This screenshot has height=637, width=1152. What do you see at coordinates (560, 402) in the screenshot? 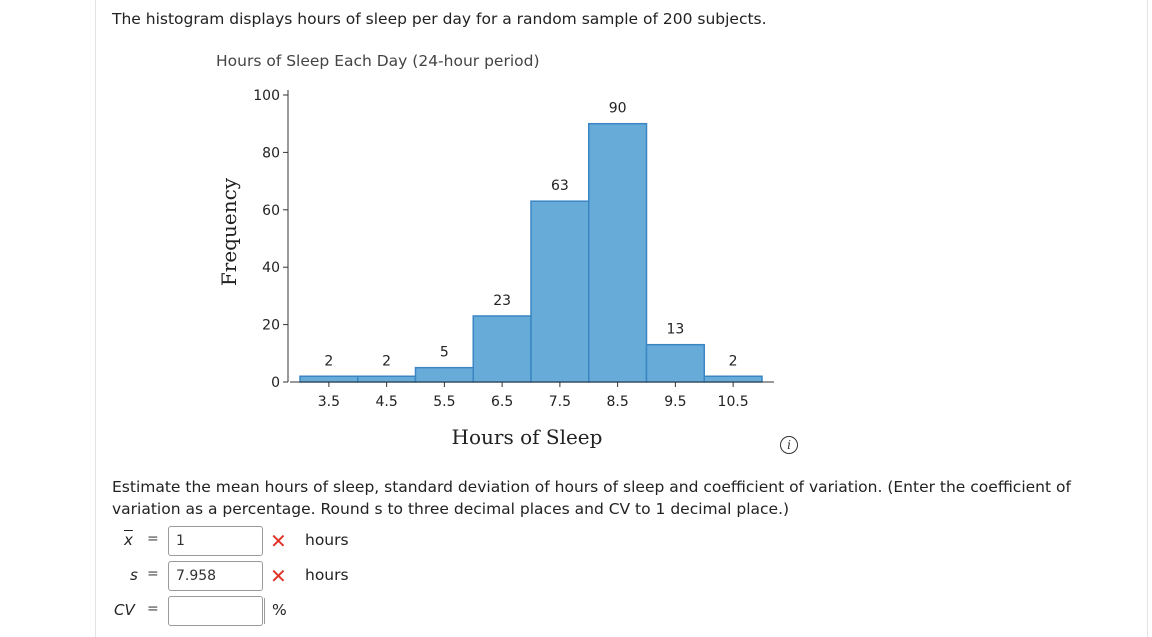
I see `x-tick-label: 7.5` at bounding box center [560, 402].